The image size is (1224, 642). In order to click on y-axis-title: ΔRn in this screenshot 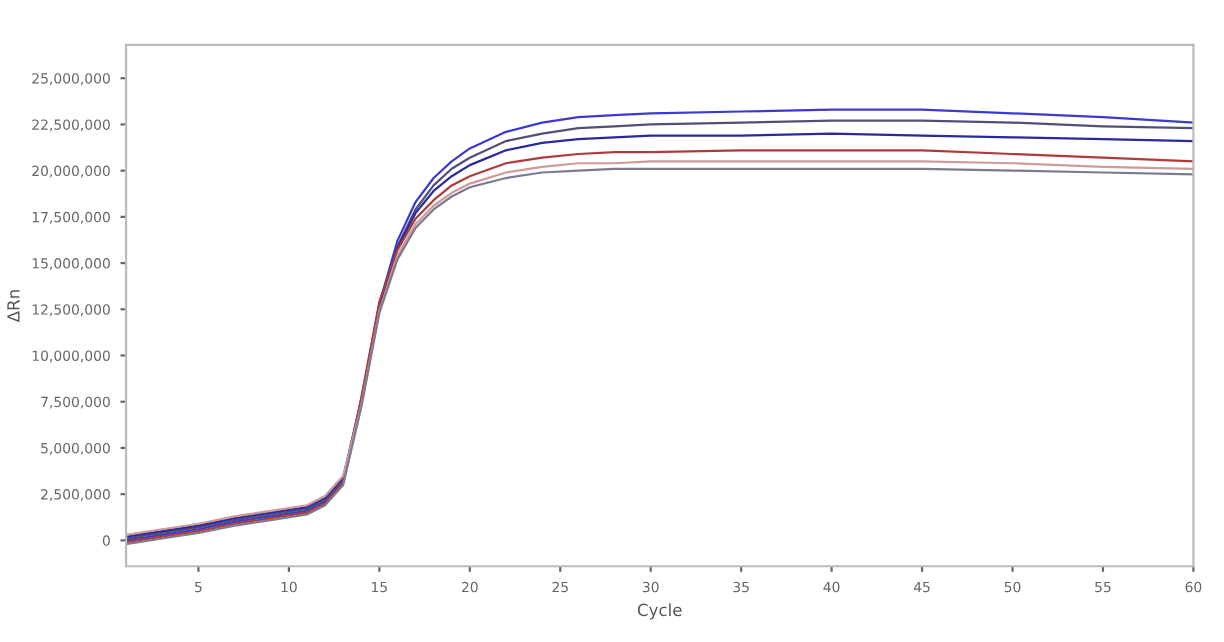, I will do `click(13, 306)`.